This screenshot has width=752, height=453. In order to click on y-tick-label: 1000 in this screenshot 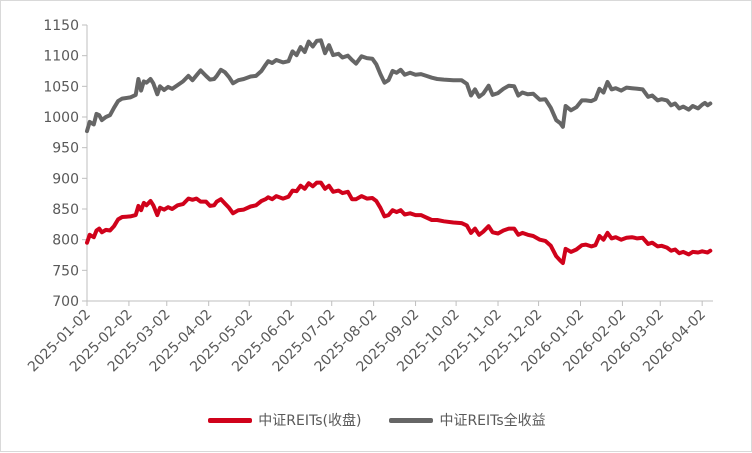, I will do `click(61, 118)`.